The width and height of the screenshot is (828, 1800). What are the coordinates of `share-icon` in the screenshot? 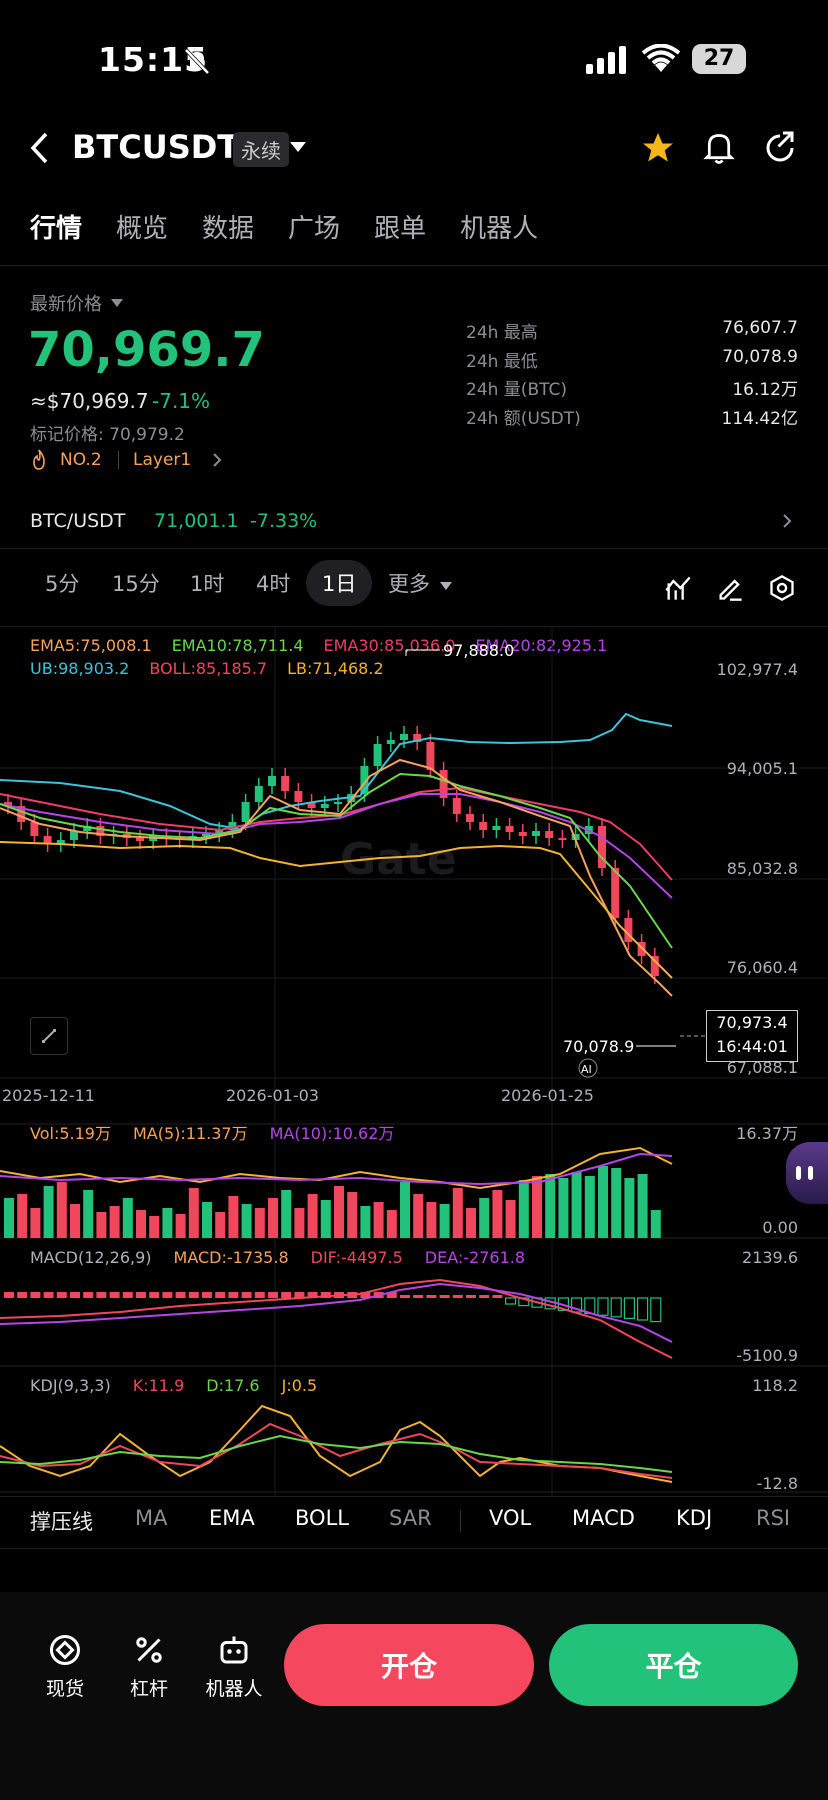 It's located at (780, 148).